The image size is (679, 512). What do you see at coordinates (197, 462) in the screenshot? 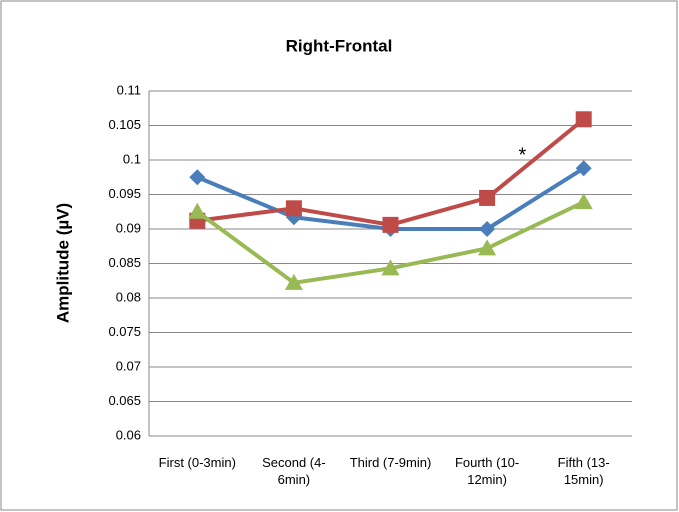
I see `x-tick-label: First (0-3min)` at bounding box center [197, 462].